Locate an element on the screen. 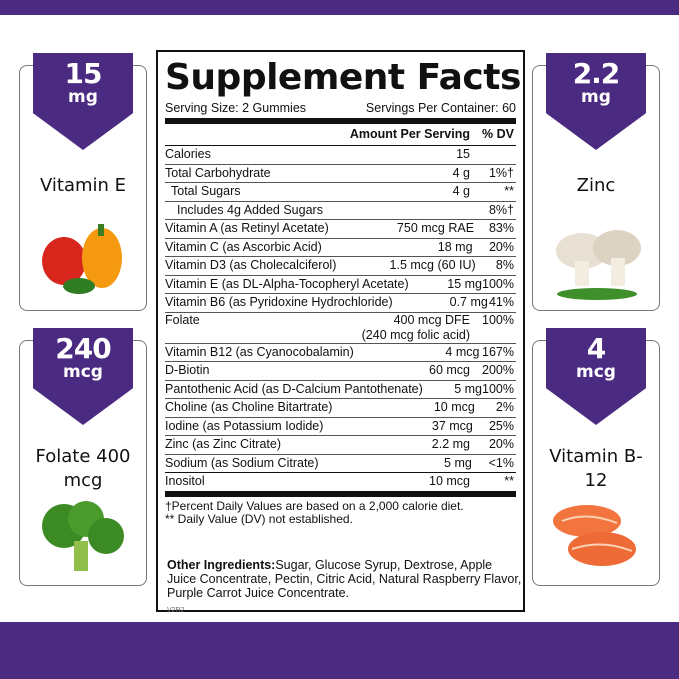 The height and width of the screenshot is (679, 679). serving-size: Serving Size: 2 Gummies is located at coordinates (236, 108).